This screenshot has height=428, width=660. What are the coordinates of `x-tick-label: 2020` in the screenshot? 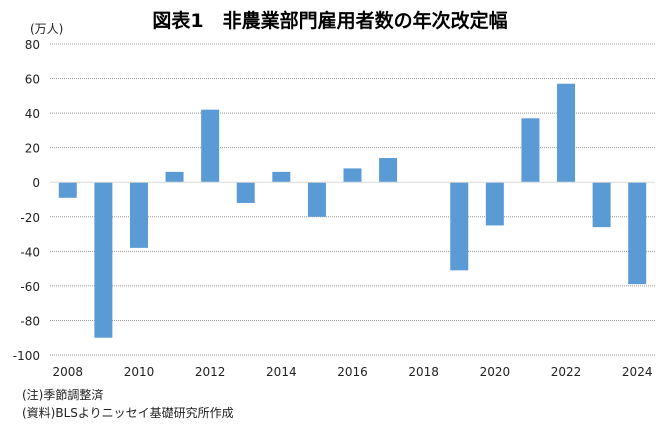 It's located at (495, 372).